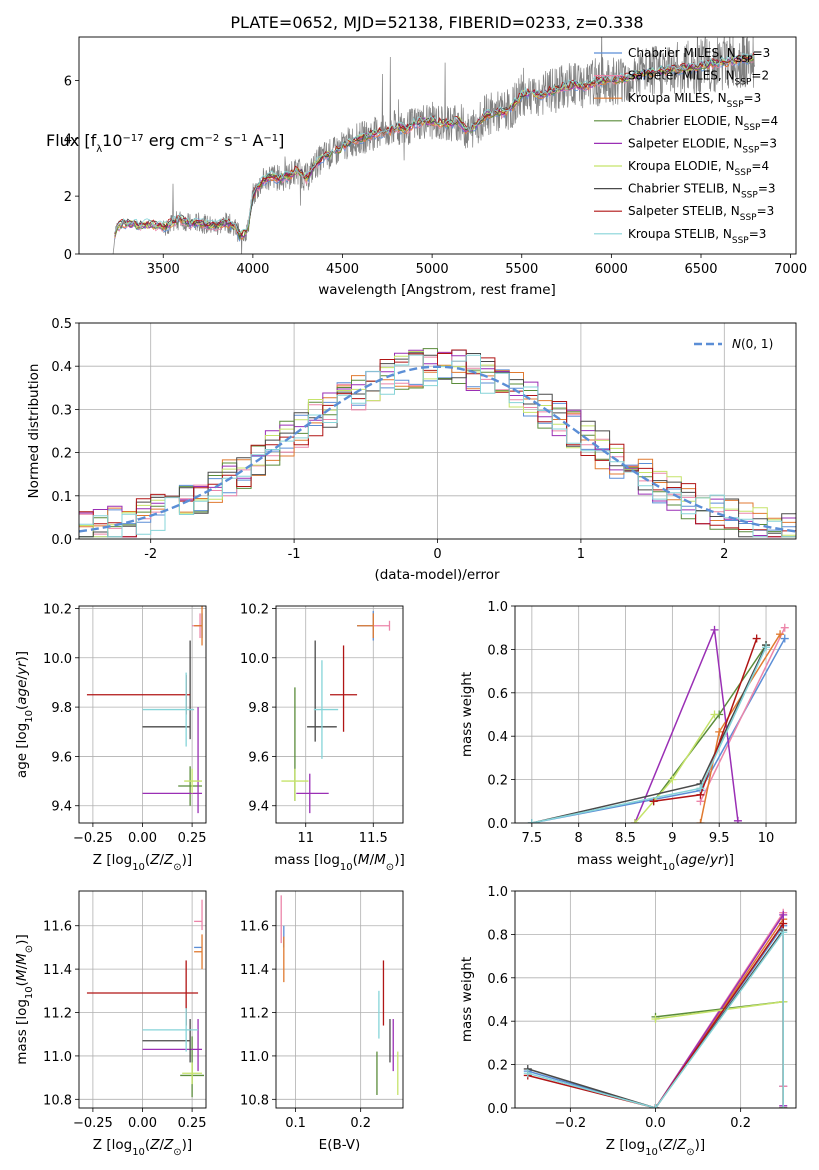 The width and height of the screenshot is (819, 1170). Describe the element at coordinates (625, 838) in the screenshot. I see `x-tick-label: 8.5` at that location.